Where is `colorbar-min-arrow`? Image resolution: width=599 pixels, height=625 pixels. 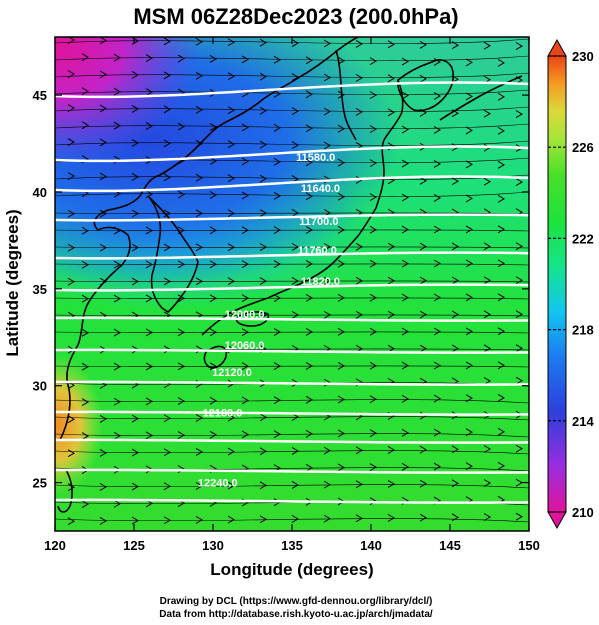
colorbar-min-arrow is located at coordinates (557, 520).